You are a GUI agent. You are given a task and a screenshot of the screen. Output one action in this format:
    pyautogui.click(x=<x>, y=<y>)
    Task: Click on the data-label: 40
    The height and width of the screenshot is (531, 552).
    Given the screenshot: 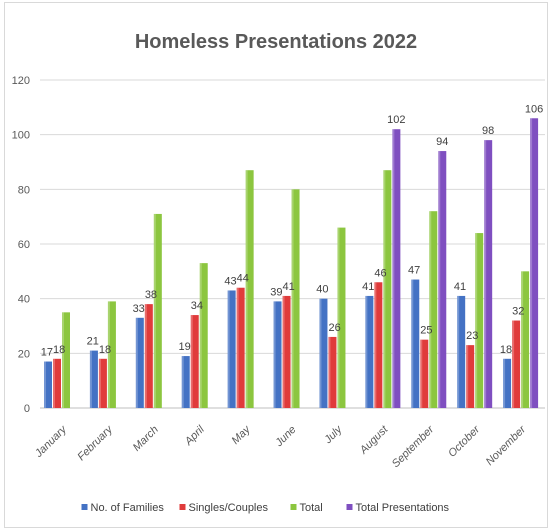 What is the action you would take?
    pyautogui.click(x=322, y=290)
    